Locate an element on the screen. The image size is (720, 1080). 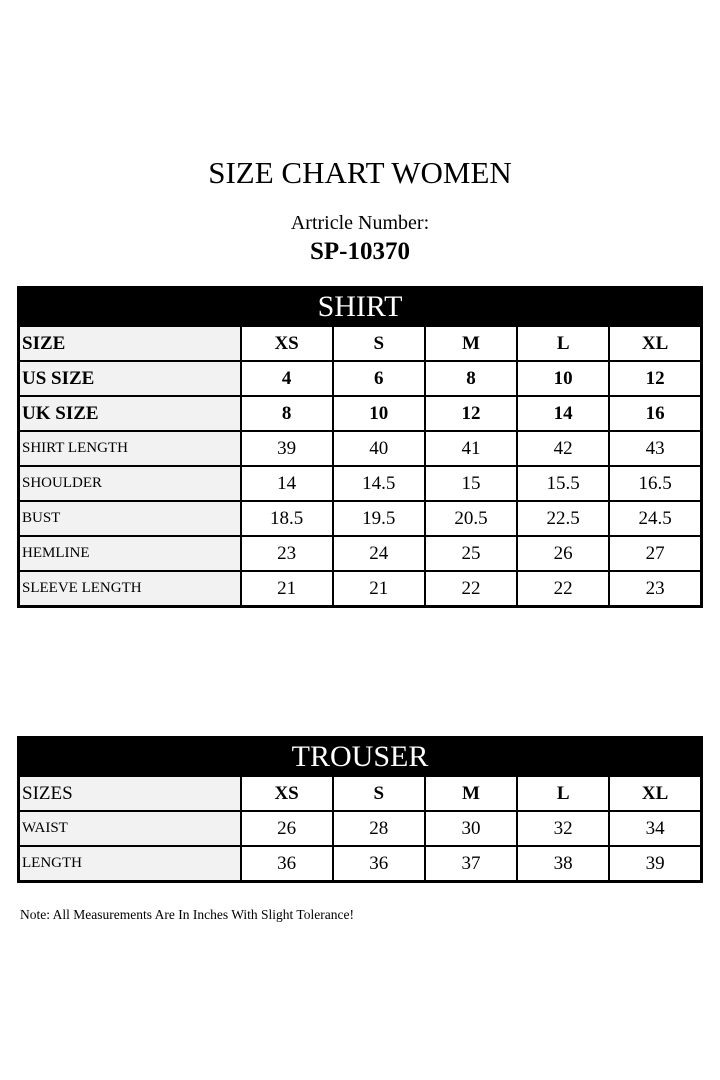
table-row: BUST 18.5 19.5 20.5 22.5 24.5 is located at coordinates (360, 518).